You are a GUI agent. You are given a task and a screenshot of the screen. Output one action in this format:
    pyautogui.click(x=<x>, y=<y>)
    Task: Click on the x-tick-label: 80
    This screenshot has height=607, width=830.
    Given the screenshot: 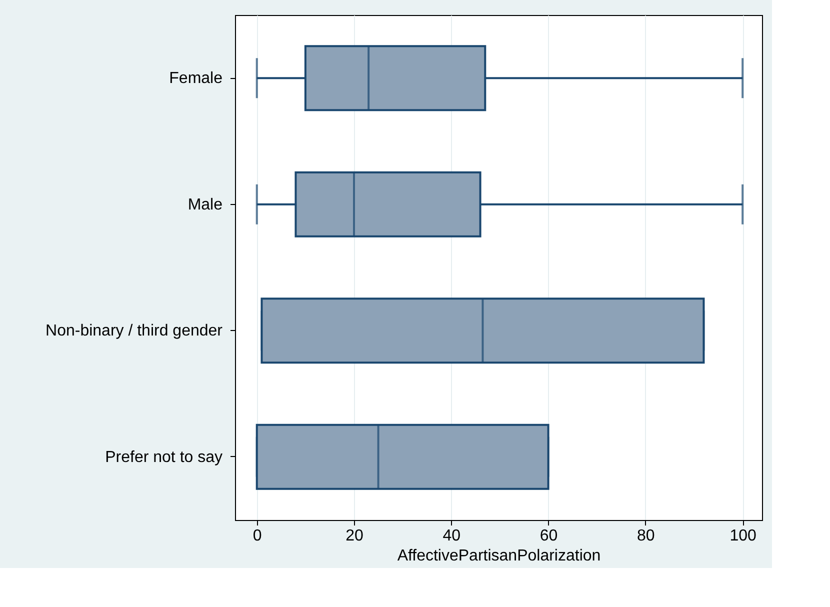 What is the action you would take?
    pyautogui.click(x=646, y=536)
    